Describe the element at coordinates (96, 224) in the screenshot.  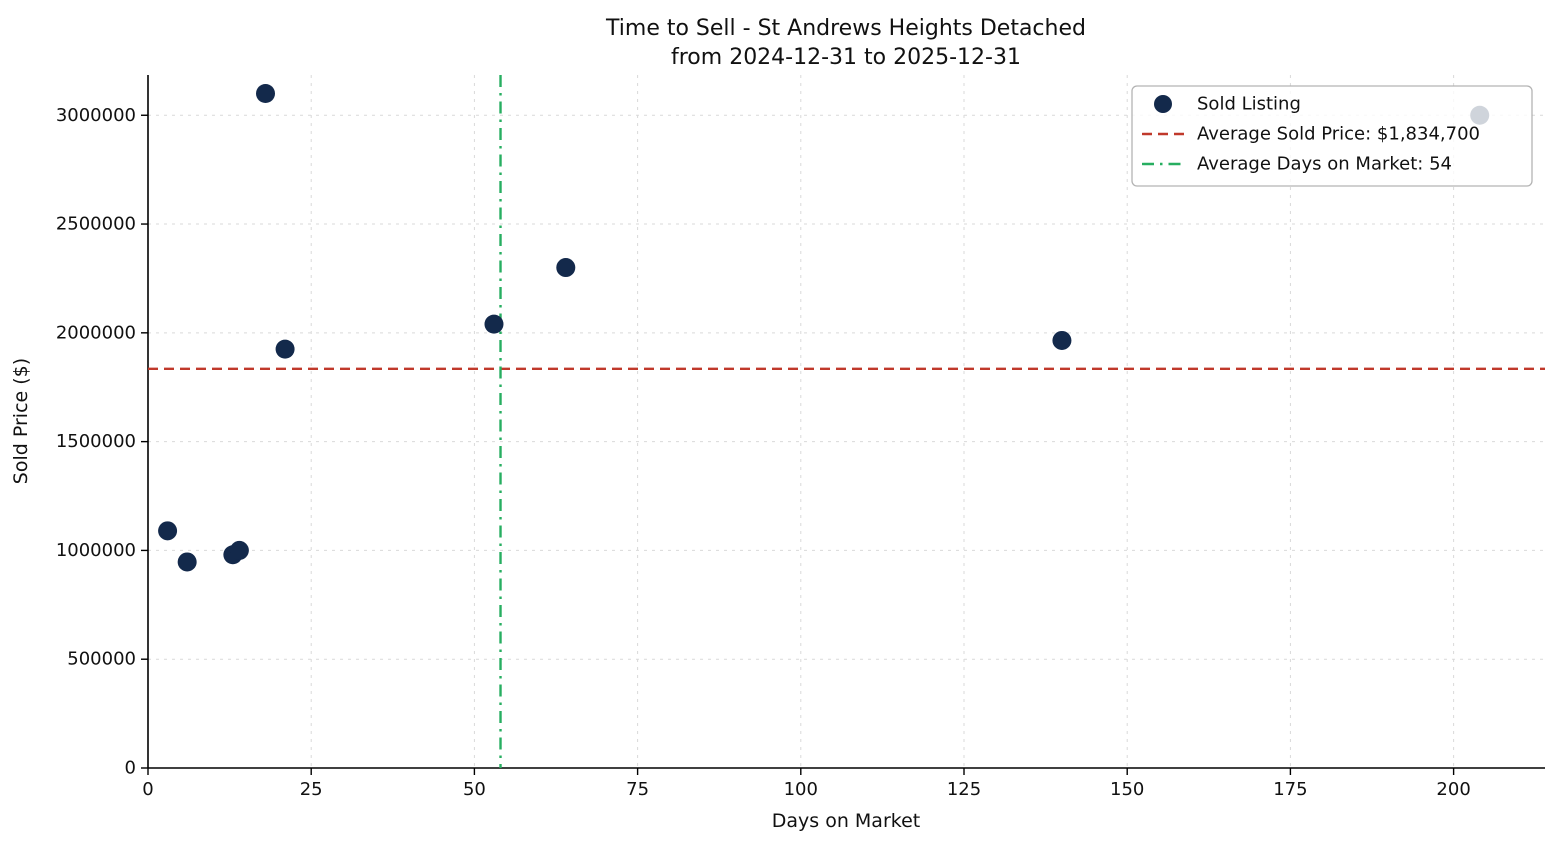
I see `y-tick-label: 2500000` at that location.